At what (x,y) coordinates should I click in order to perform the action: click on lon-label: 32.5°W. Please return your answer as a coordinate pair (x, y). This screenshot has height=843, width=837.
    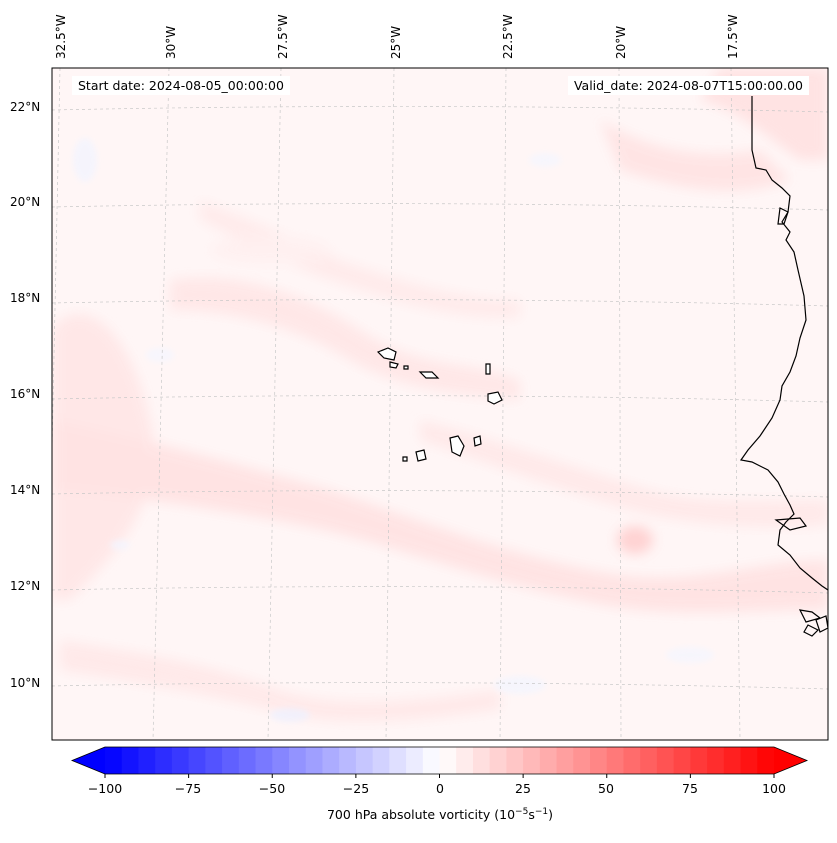
    Looking at the image, I should click on (61, 36).